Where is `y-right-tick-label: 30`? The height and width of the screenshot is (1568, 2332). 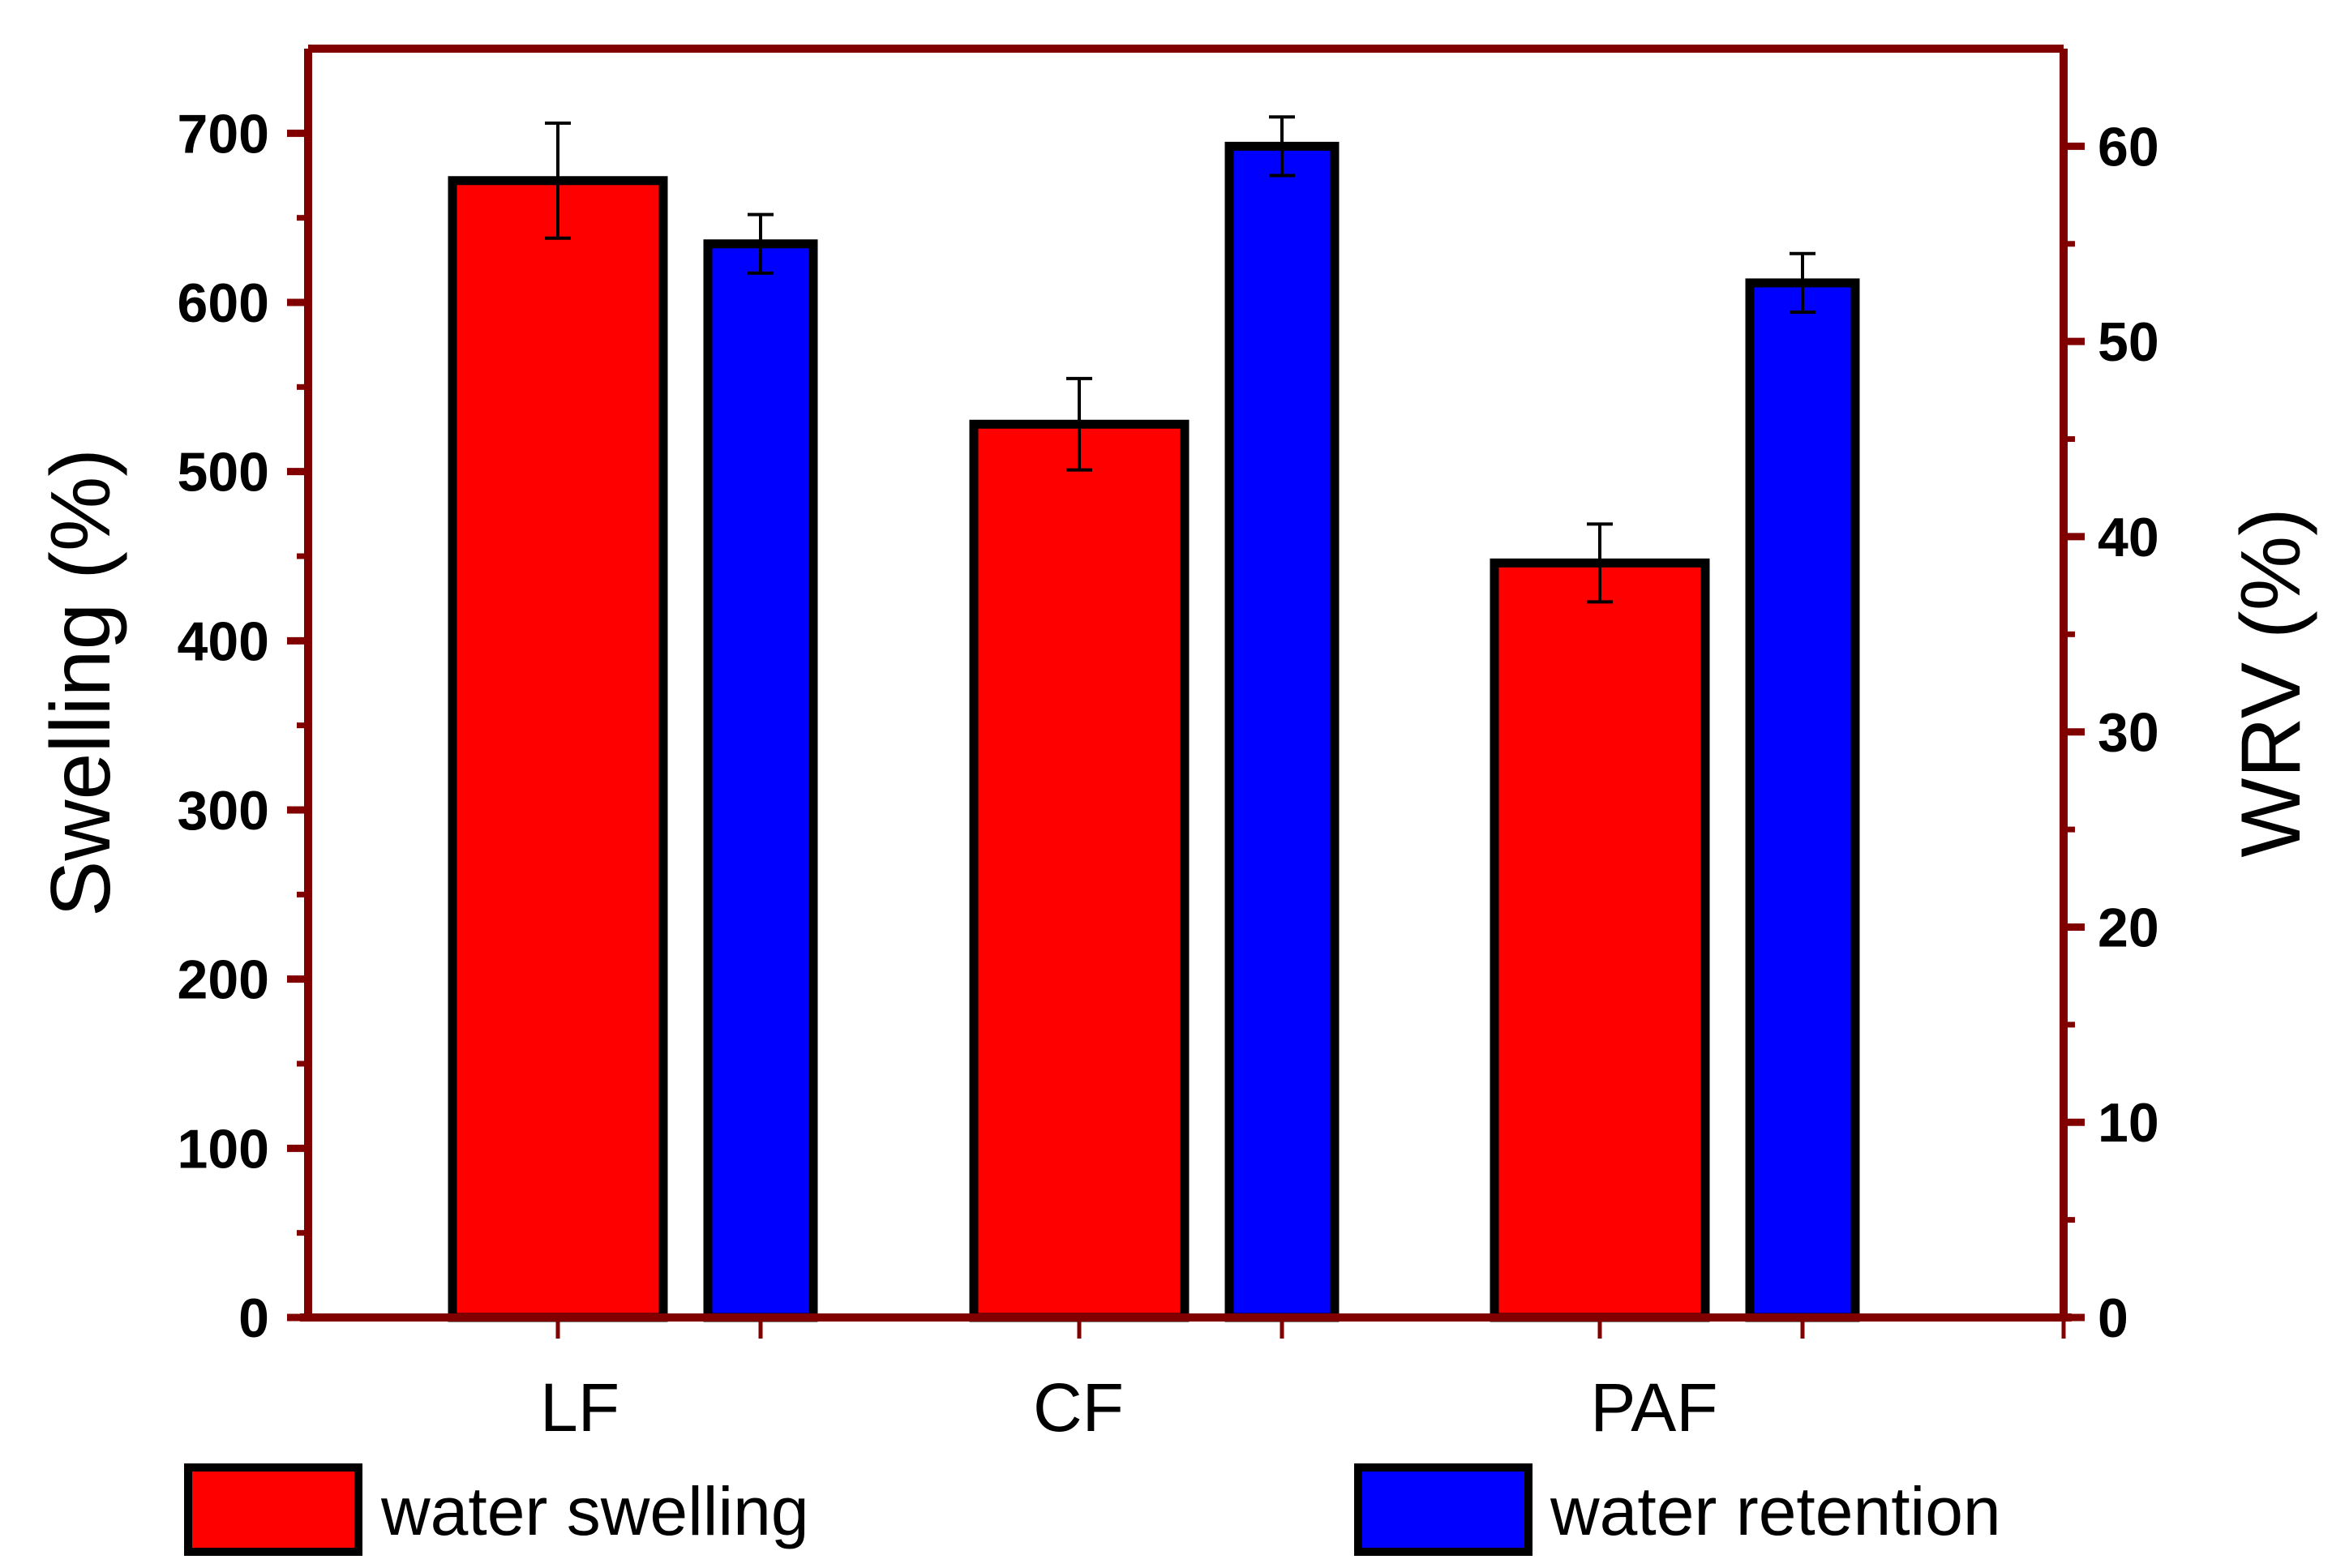
y-right-tick-label: 30 is located at coordinates (2128, 733).